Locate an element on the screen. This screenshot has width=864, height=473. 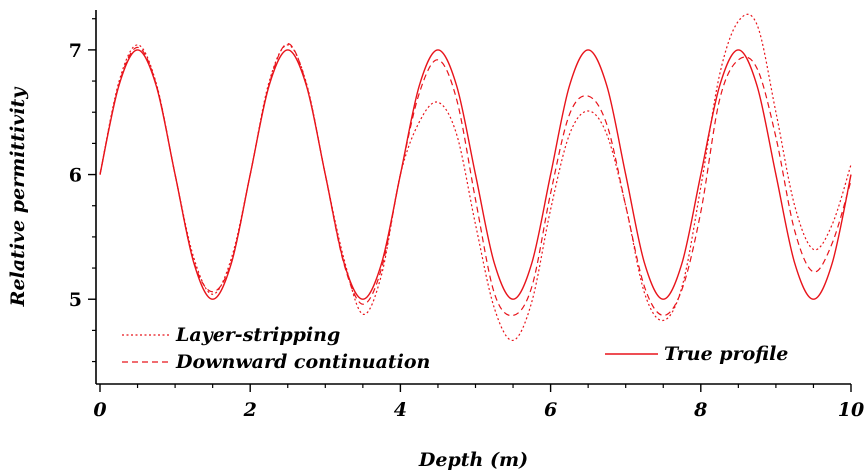
legend-label-true-profile: True profile is located at coordinates (726, 354).